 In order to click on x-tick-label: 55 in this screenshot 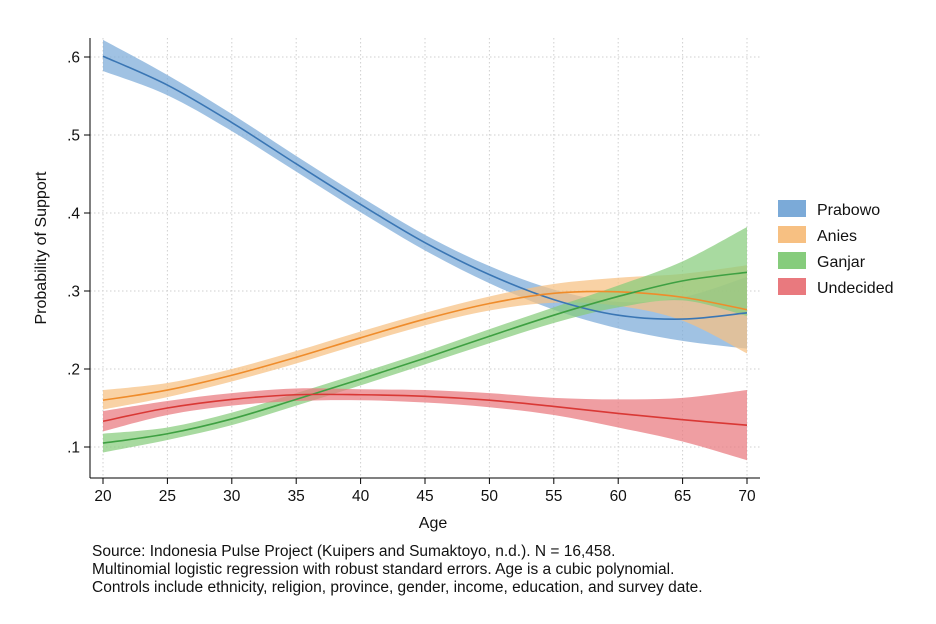, I will do `click(553, 496)`.